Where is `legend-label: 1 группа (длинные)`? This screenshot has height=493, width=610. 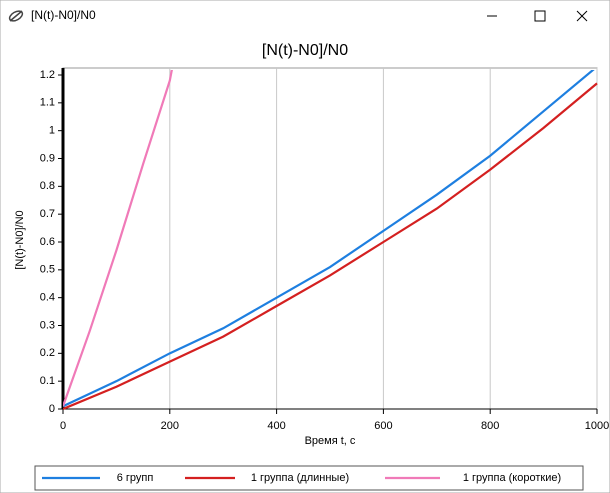
legend-label: 1 группа (длинные) is located at coordinates (300, 478).